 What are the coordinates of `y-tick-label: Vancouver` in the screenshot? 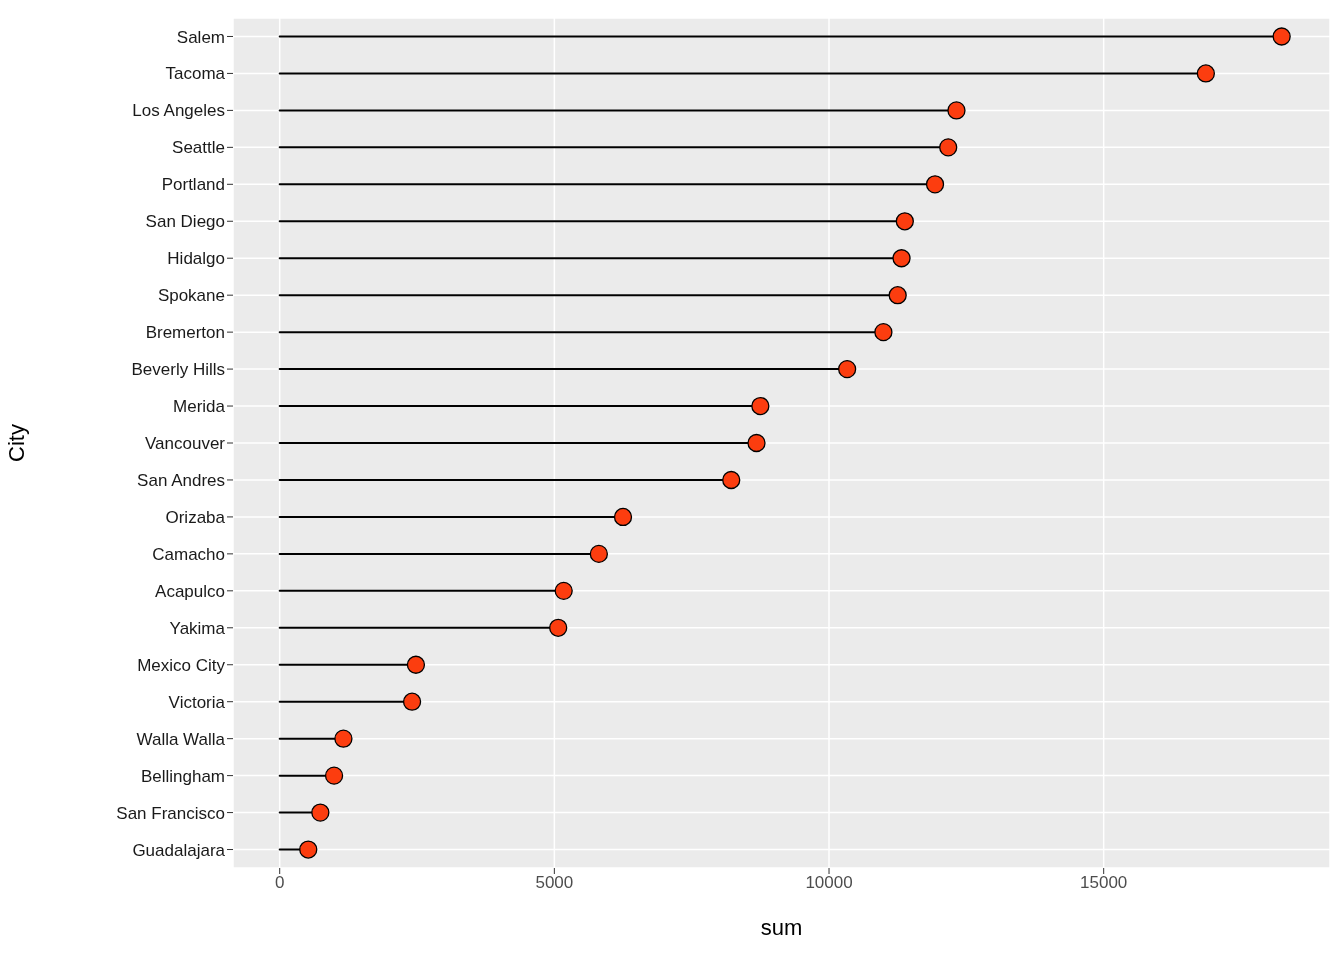 It's located at (185, 444).